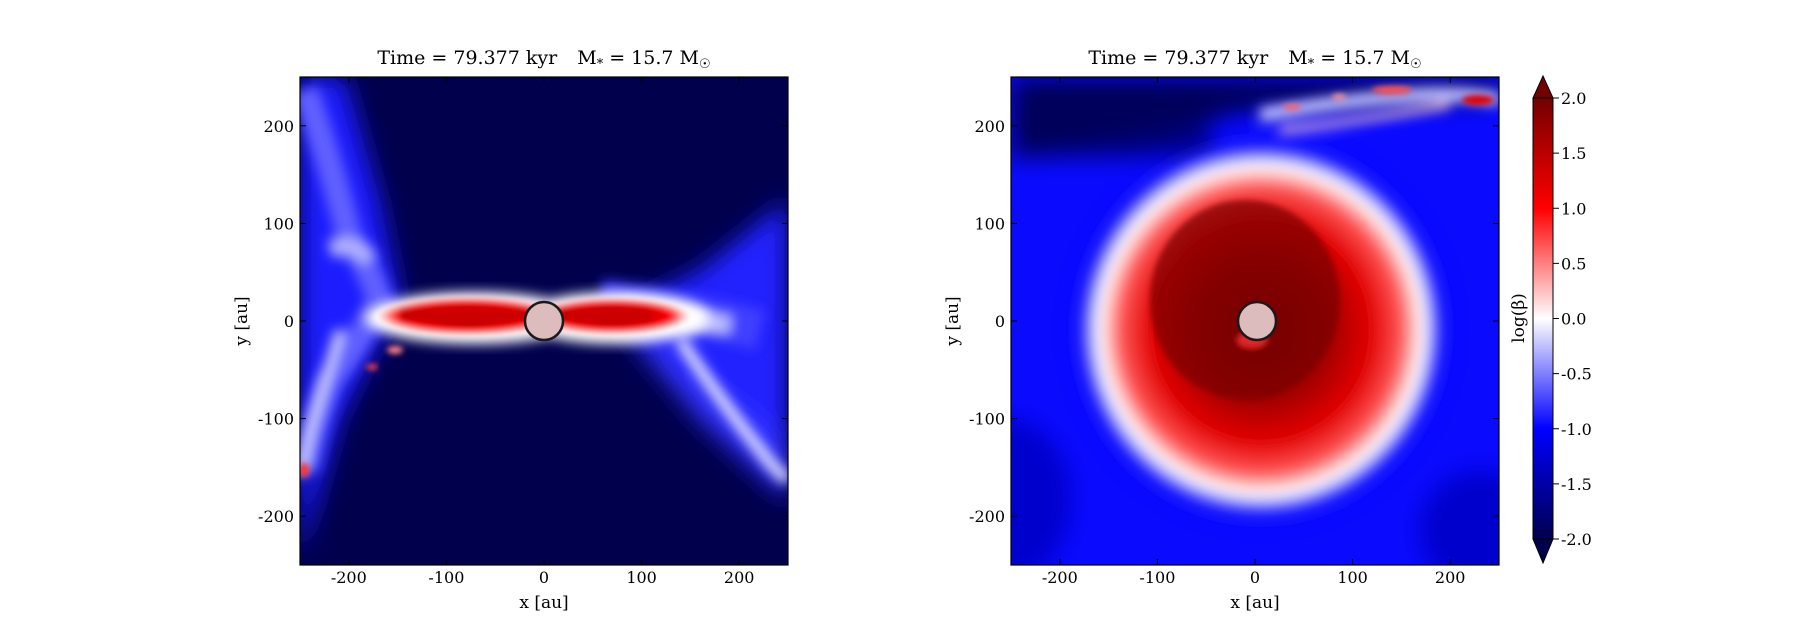 This screenshot has width=1800, height=630. I want to click on x-axis-label-left: x [au], so click(543, 603).